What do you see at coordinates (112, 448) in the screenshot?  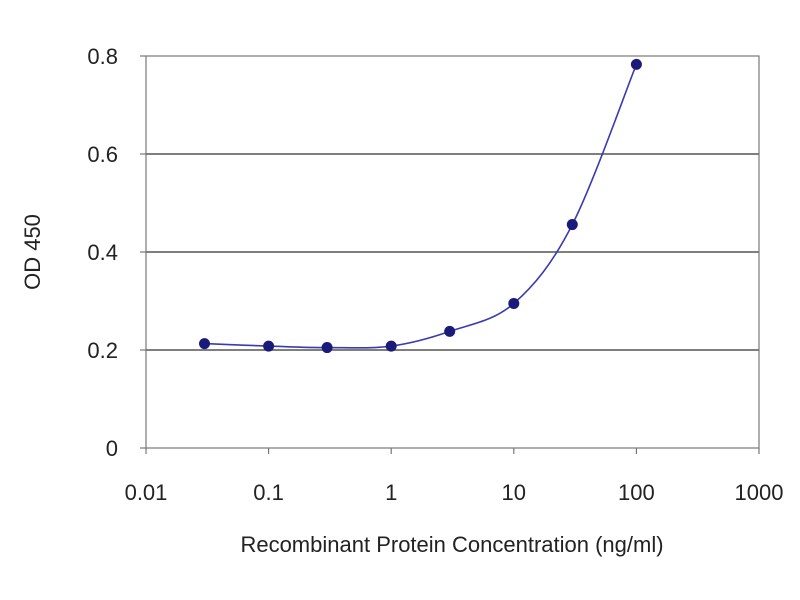 I see `y-tick-label-0: 0` at bounding box center [112, 448].